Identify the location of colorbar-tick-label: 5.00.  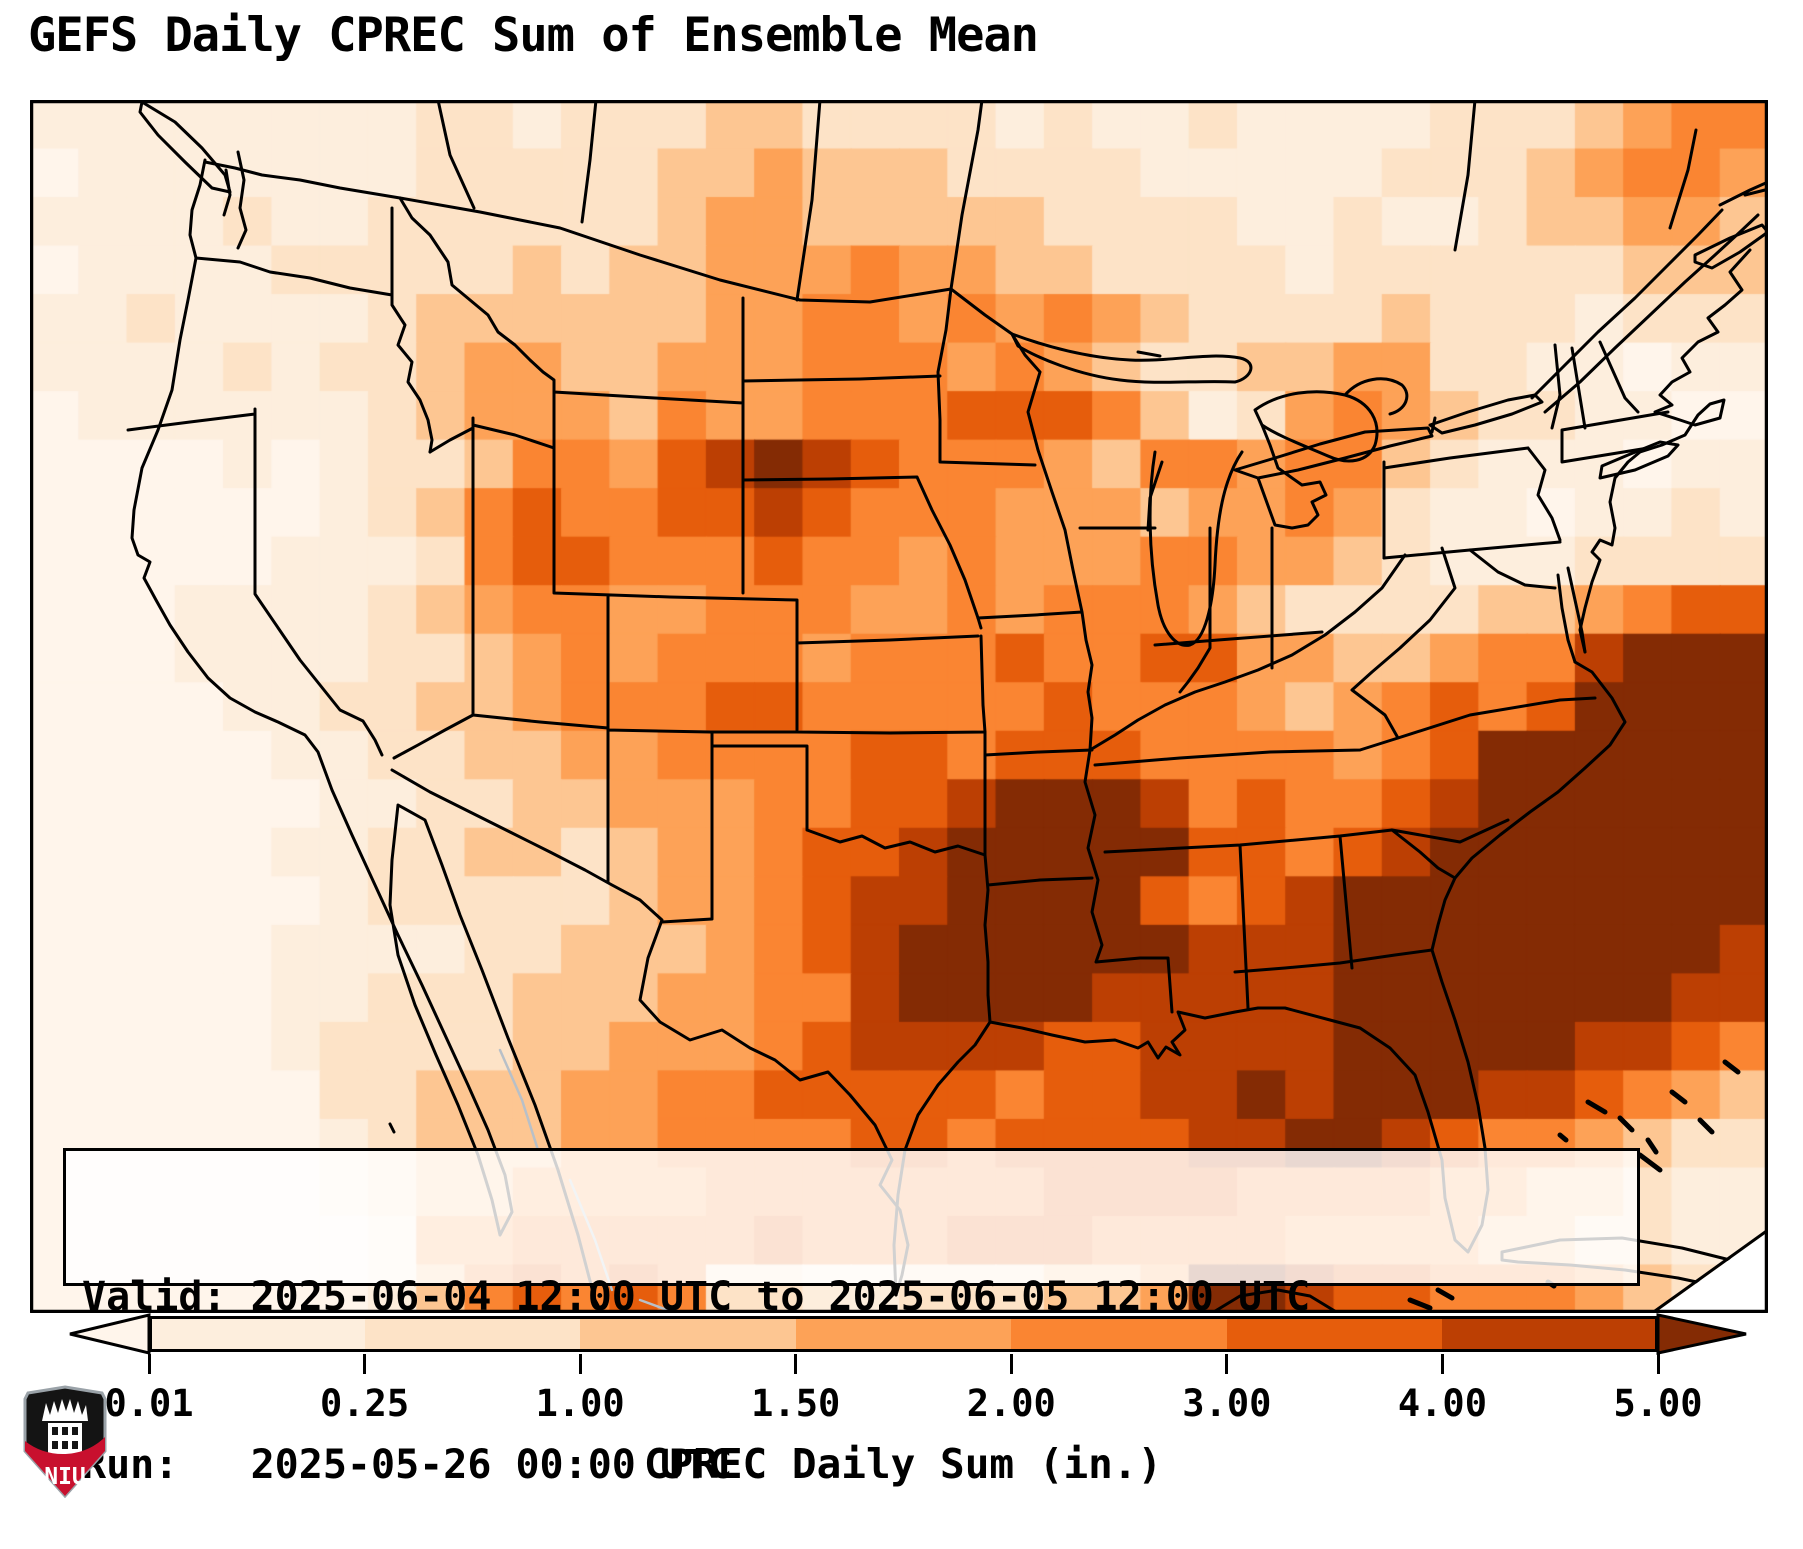
(1658, 1403).